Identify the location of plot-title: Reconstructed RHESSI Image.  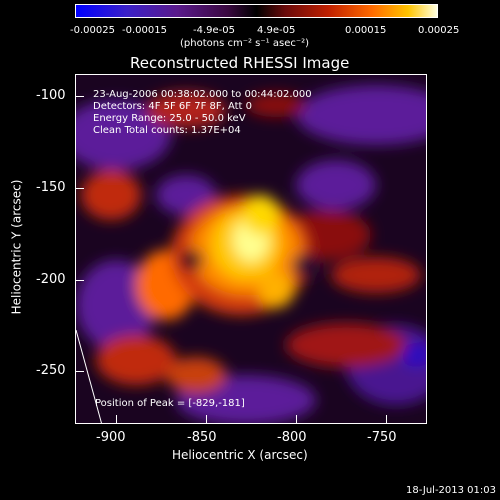
(240, 63).